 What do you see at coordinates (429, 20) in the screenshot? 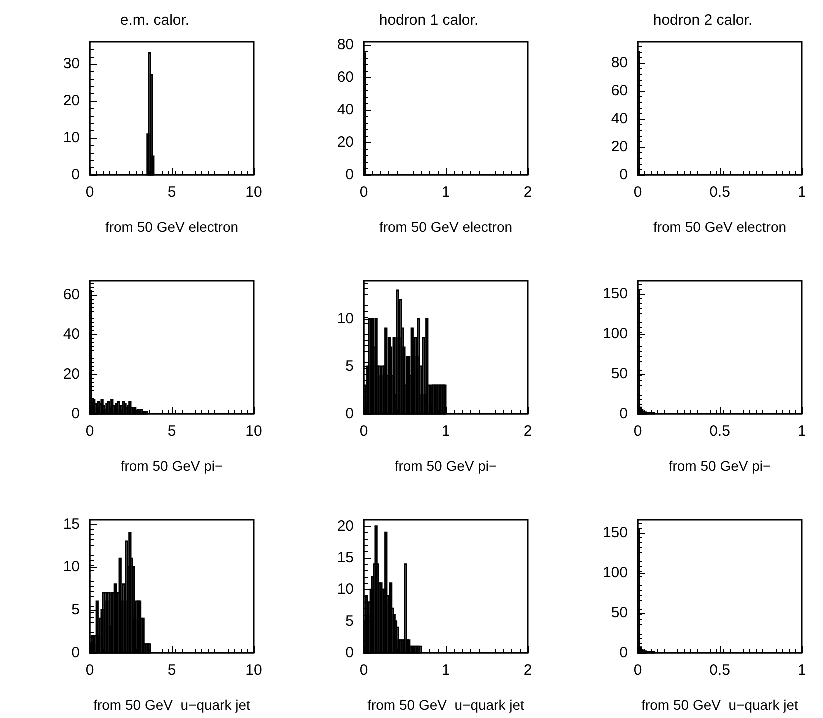
I see `chart-title: hodron 1 calor.` at bounding box center [429, 20].